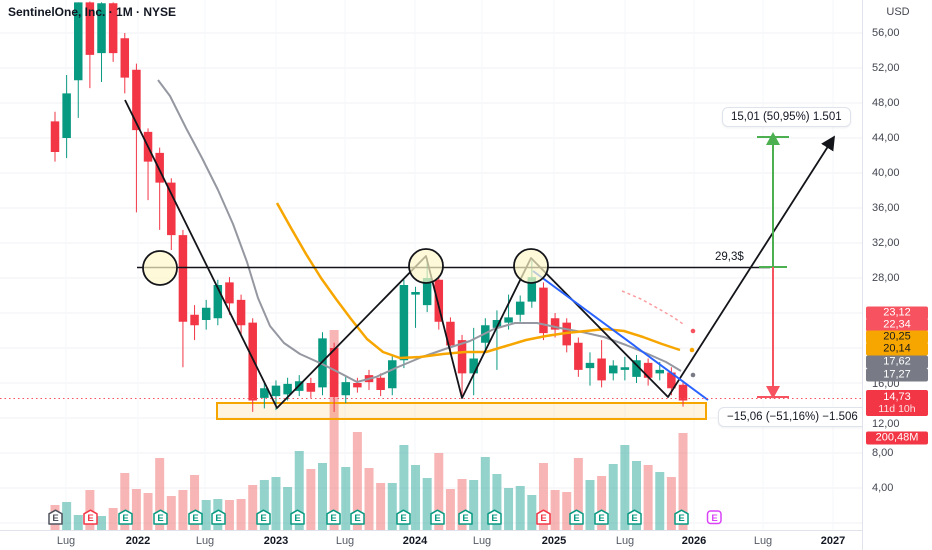 The image size is (932, 550). Describe the element at coordinates (897, 349) in the screenshot. I see `price-badge: 20,14` at that location.